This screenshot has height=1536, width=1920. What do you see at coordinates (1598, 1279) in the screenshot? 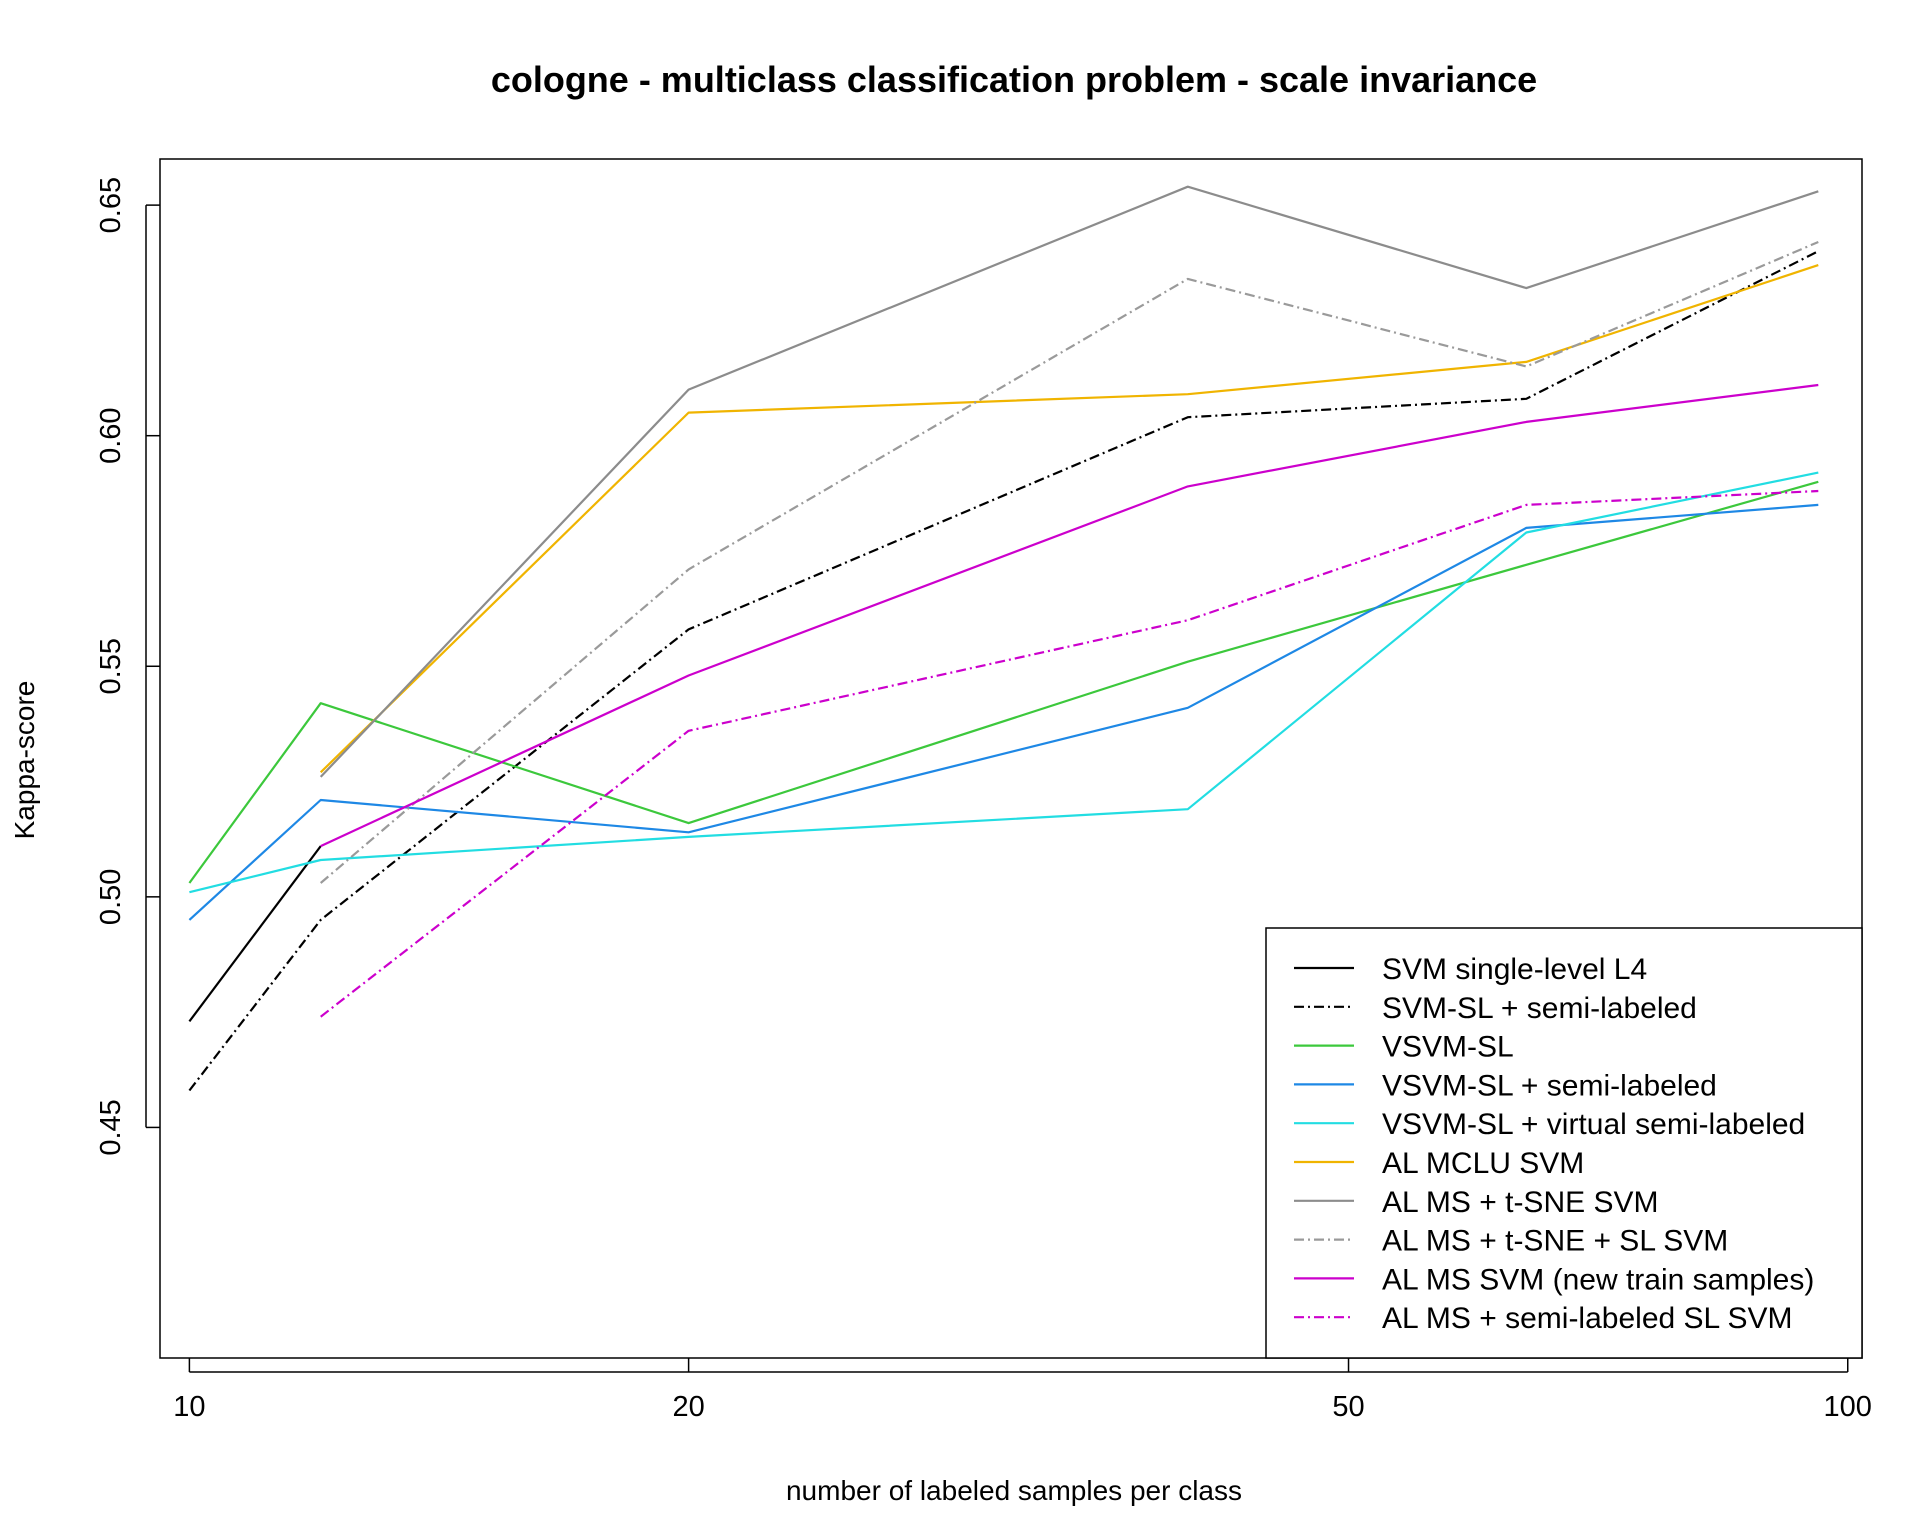
I see `legend-label: AL MS SVM (new train samples)` at bounding box center [1598, 1279].